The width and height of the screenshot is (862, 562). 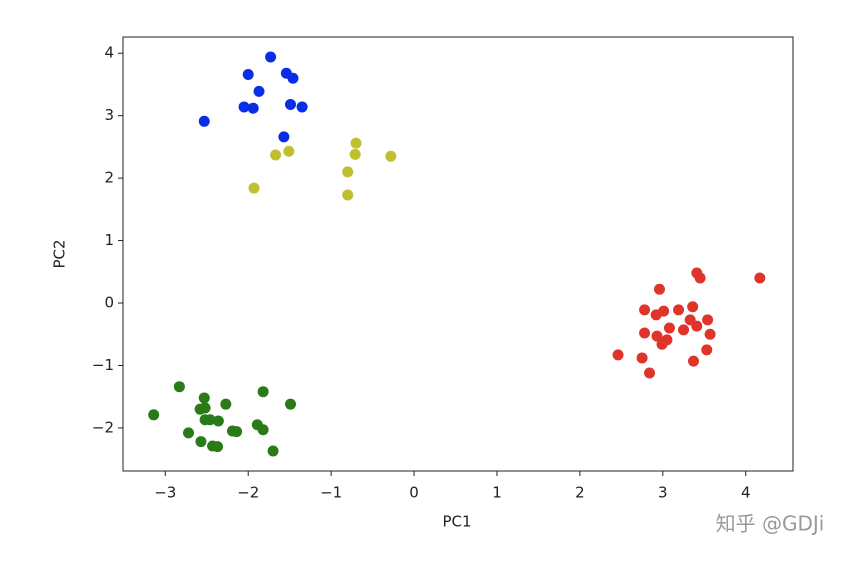 What do you see at coordinates (248, 493) in the screenshot?
I see `x-tick-label: −2` at bounding box center [248, 493].